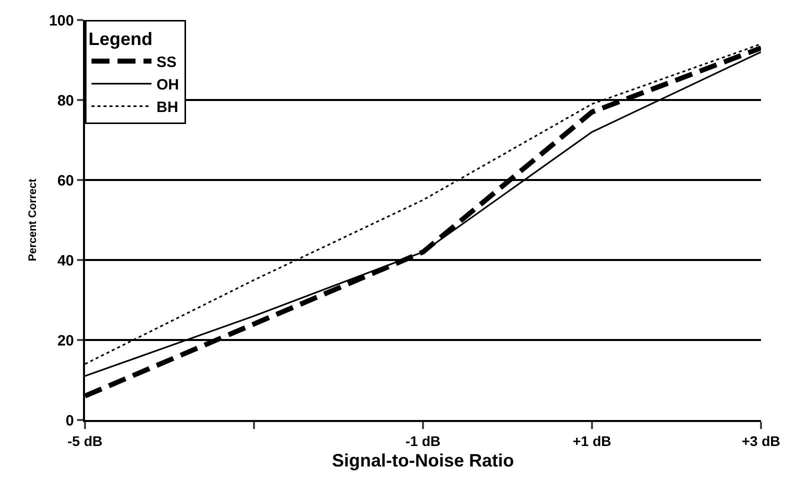  Describe the element at coordinates (166, 62) in the screenshot. I see `legend-label: SS` at that location.